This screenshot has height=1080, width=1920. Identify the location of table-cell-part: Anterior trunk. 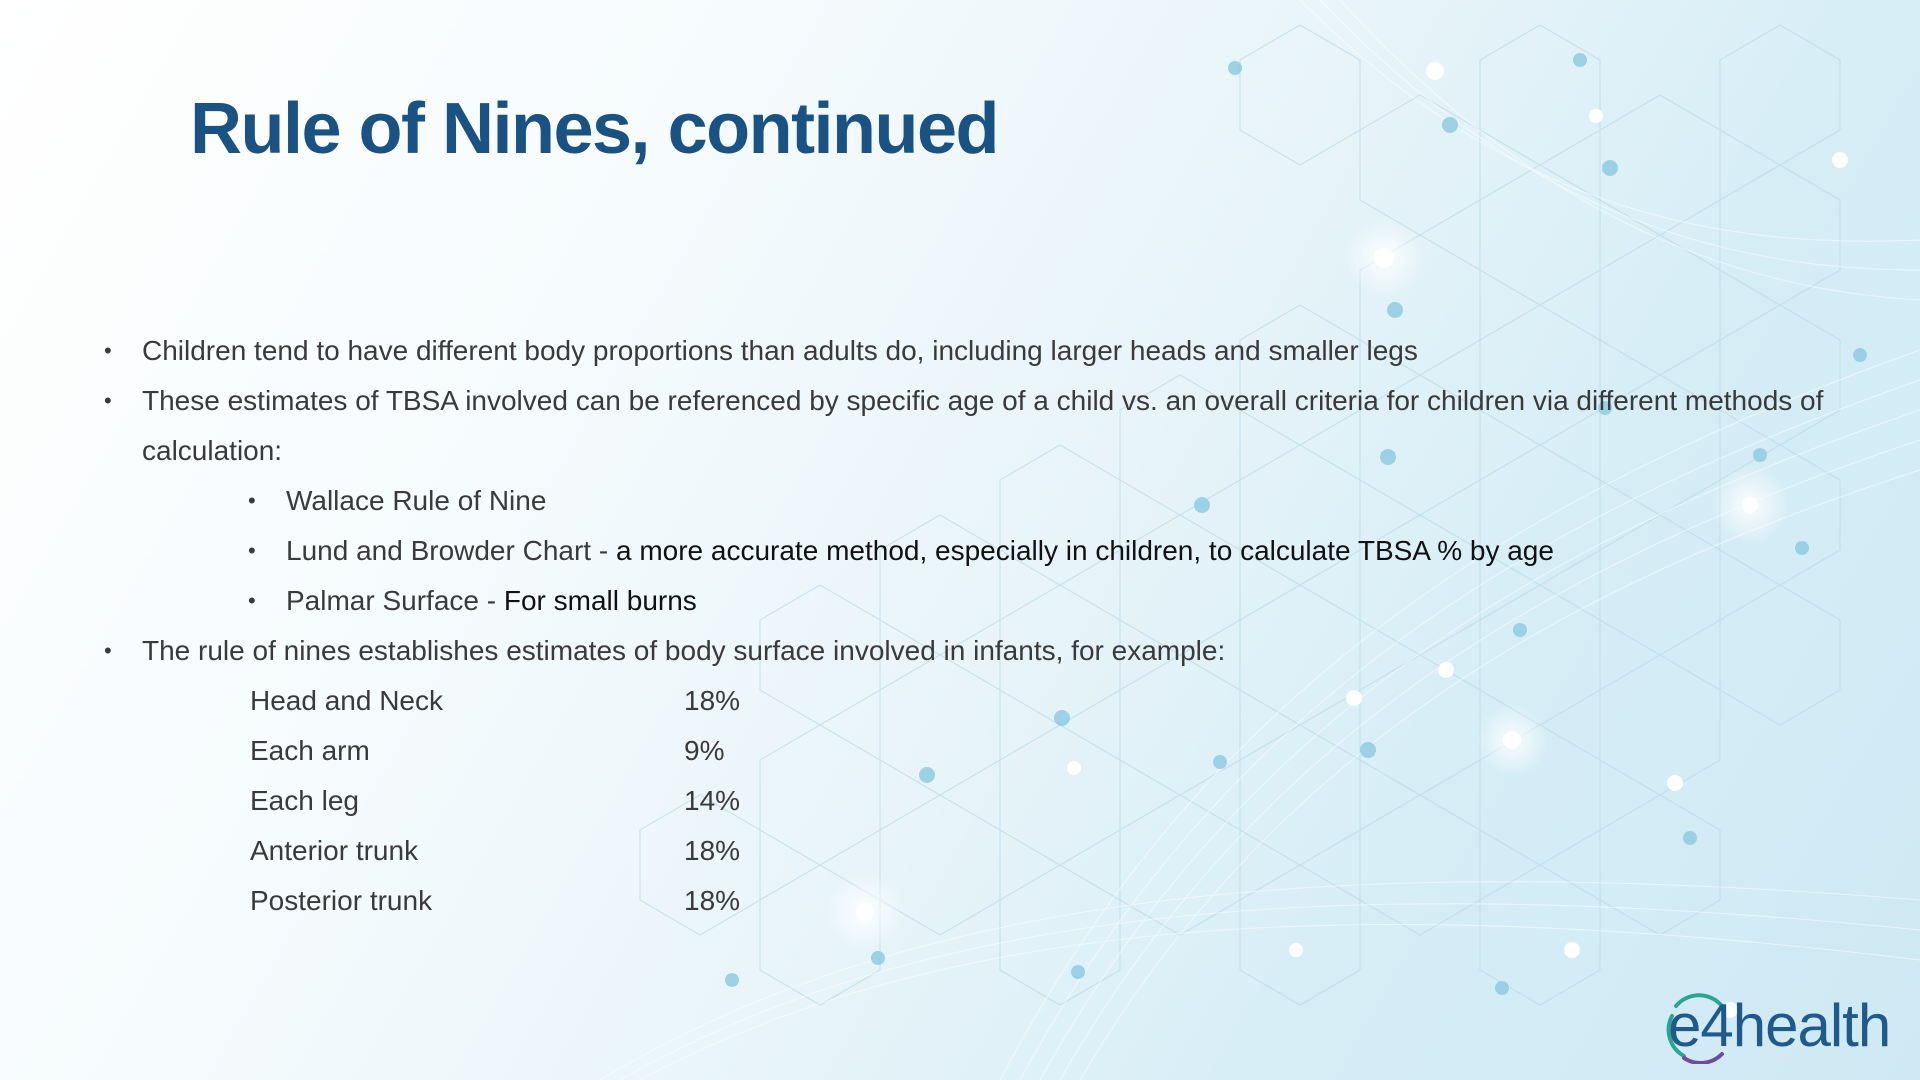
(334, 850).